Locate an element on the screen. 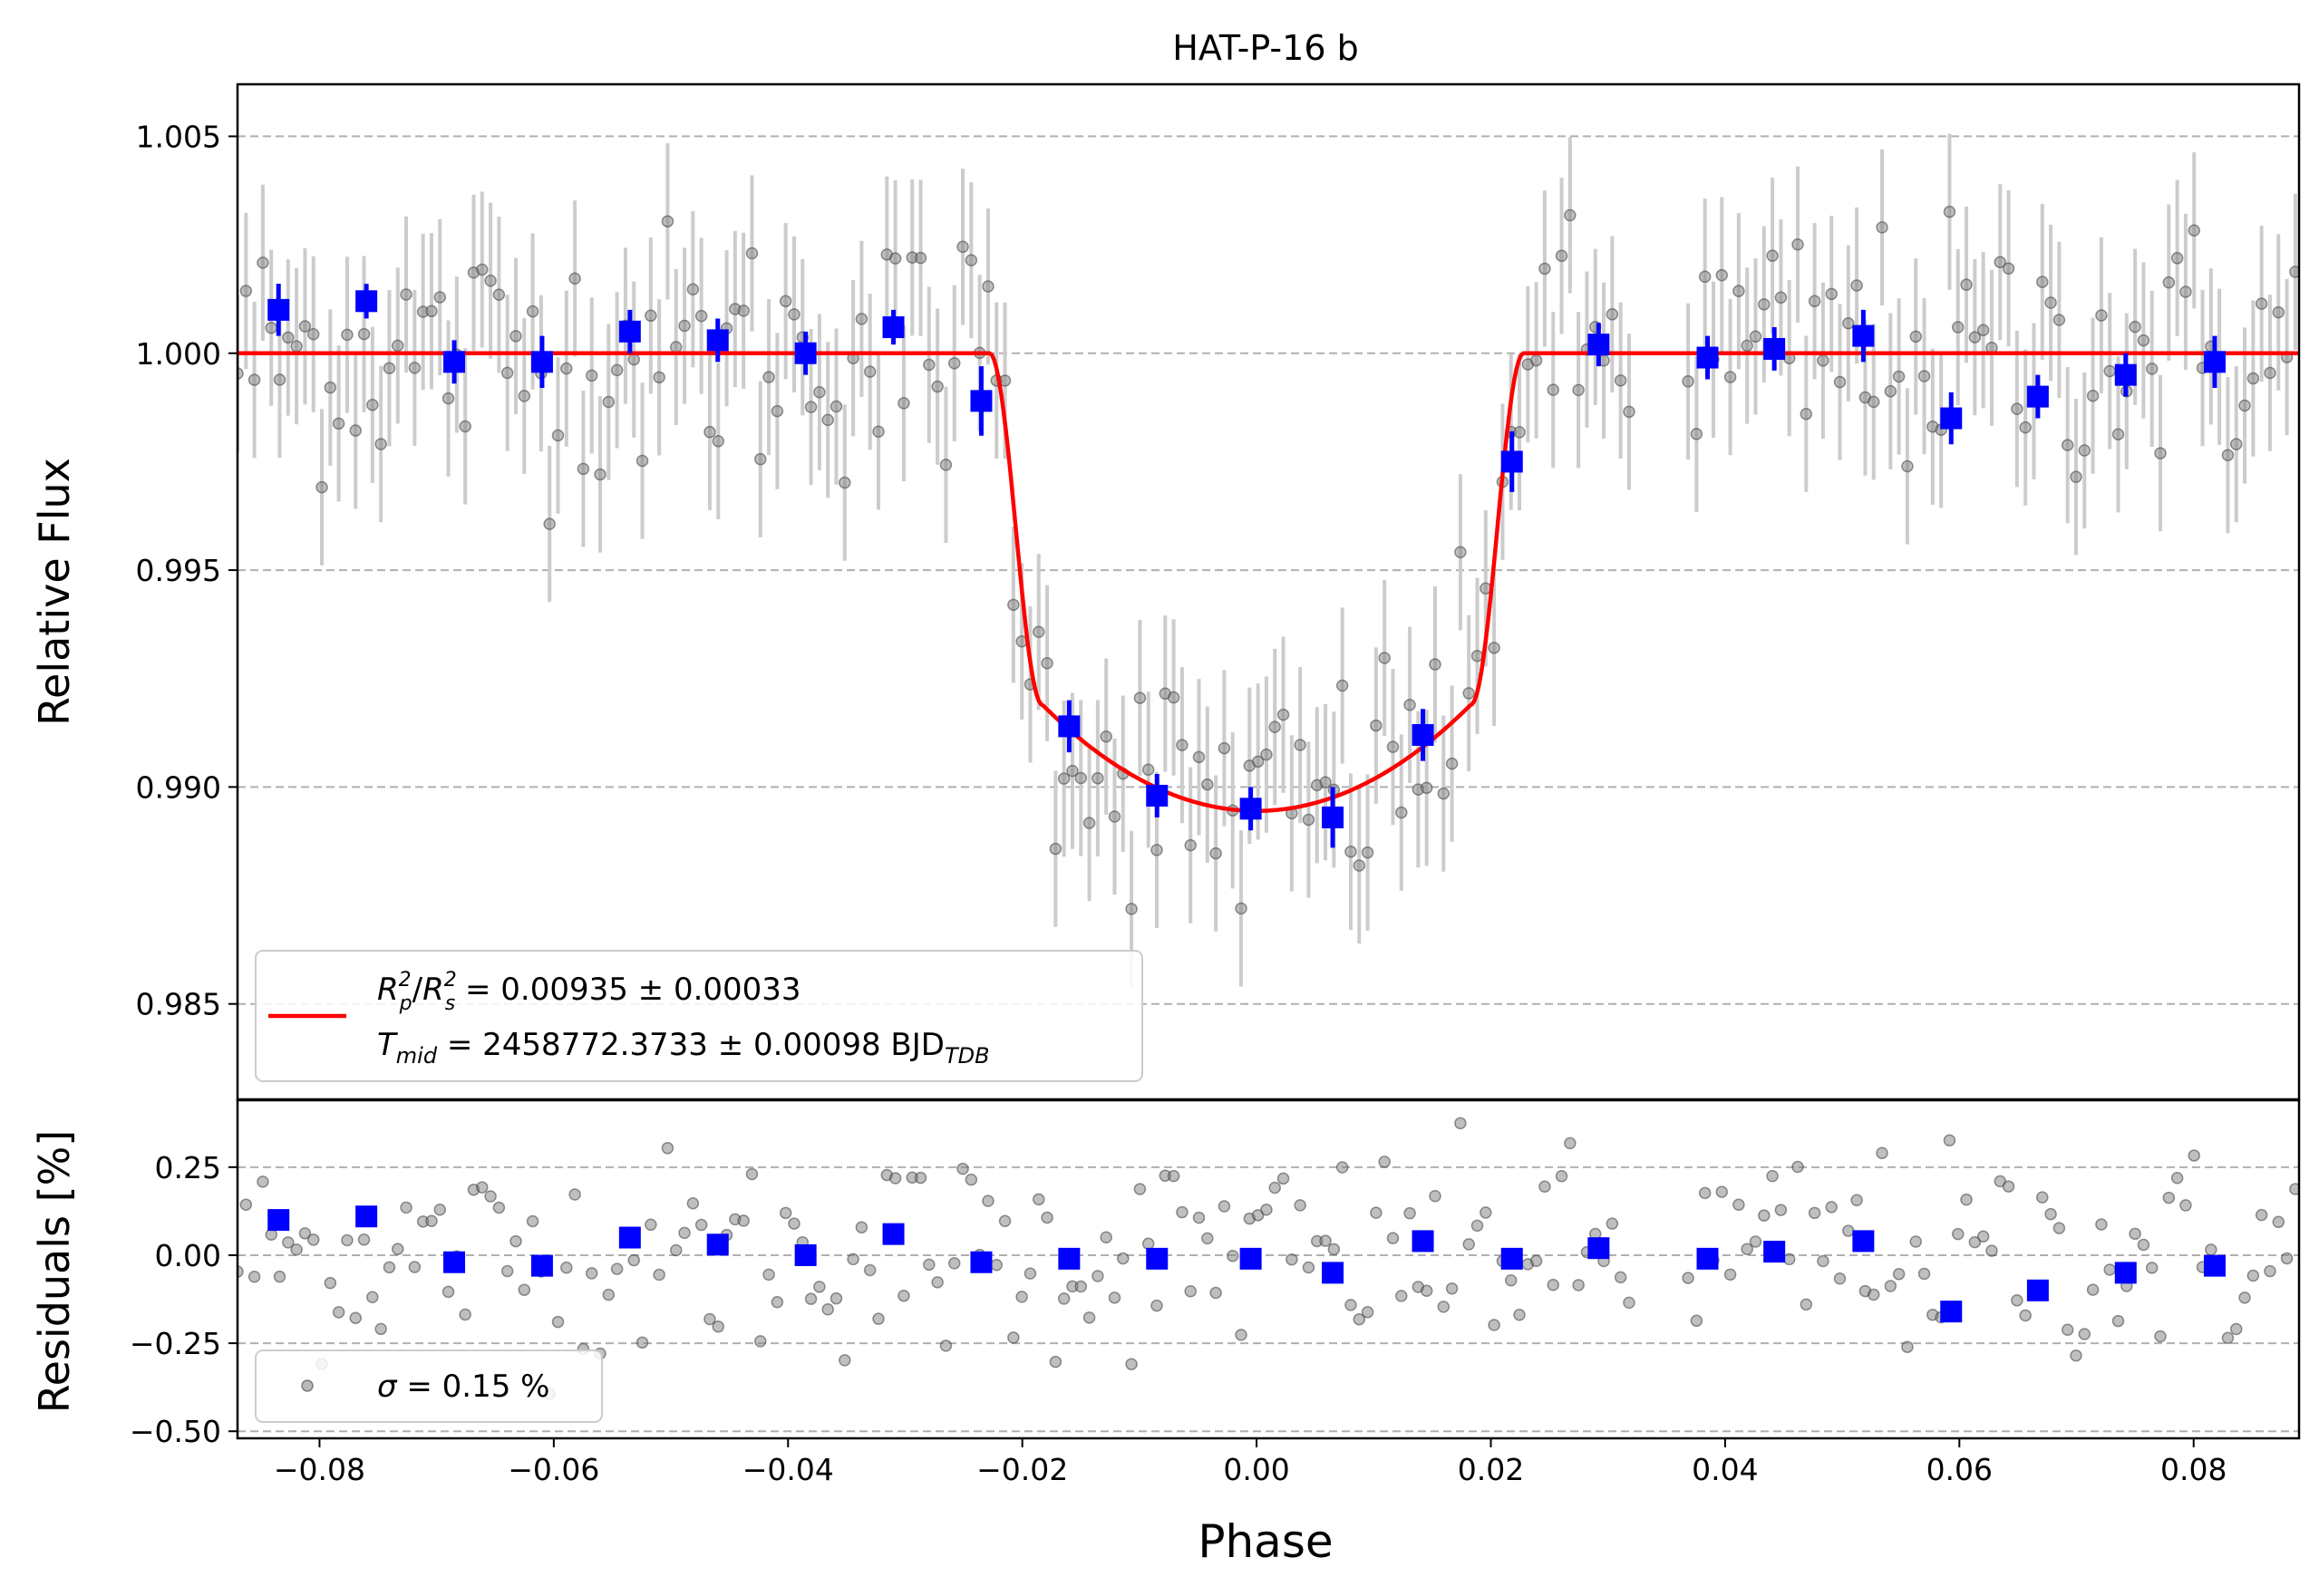 The height and width of the screenshot is (1596, 2319). bottom-y-tick-label: 0.00 is located at coordinates (188, 1255).